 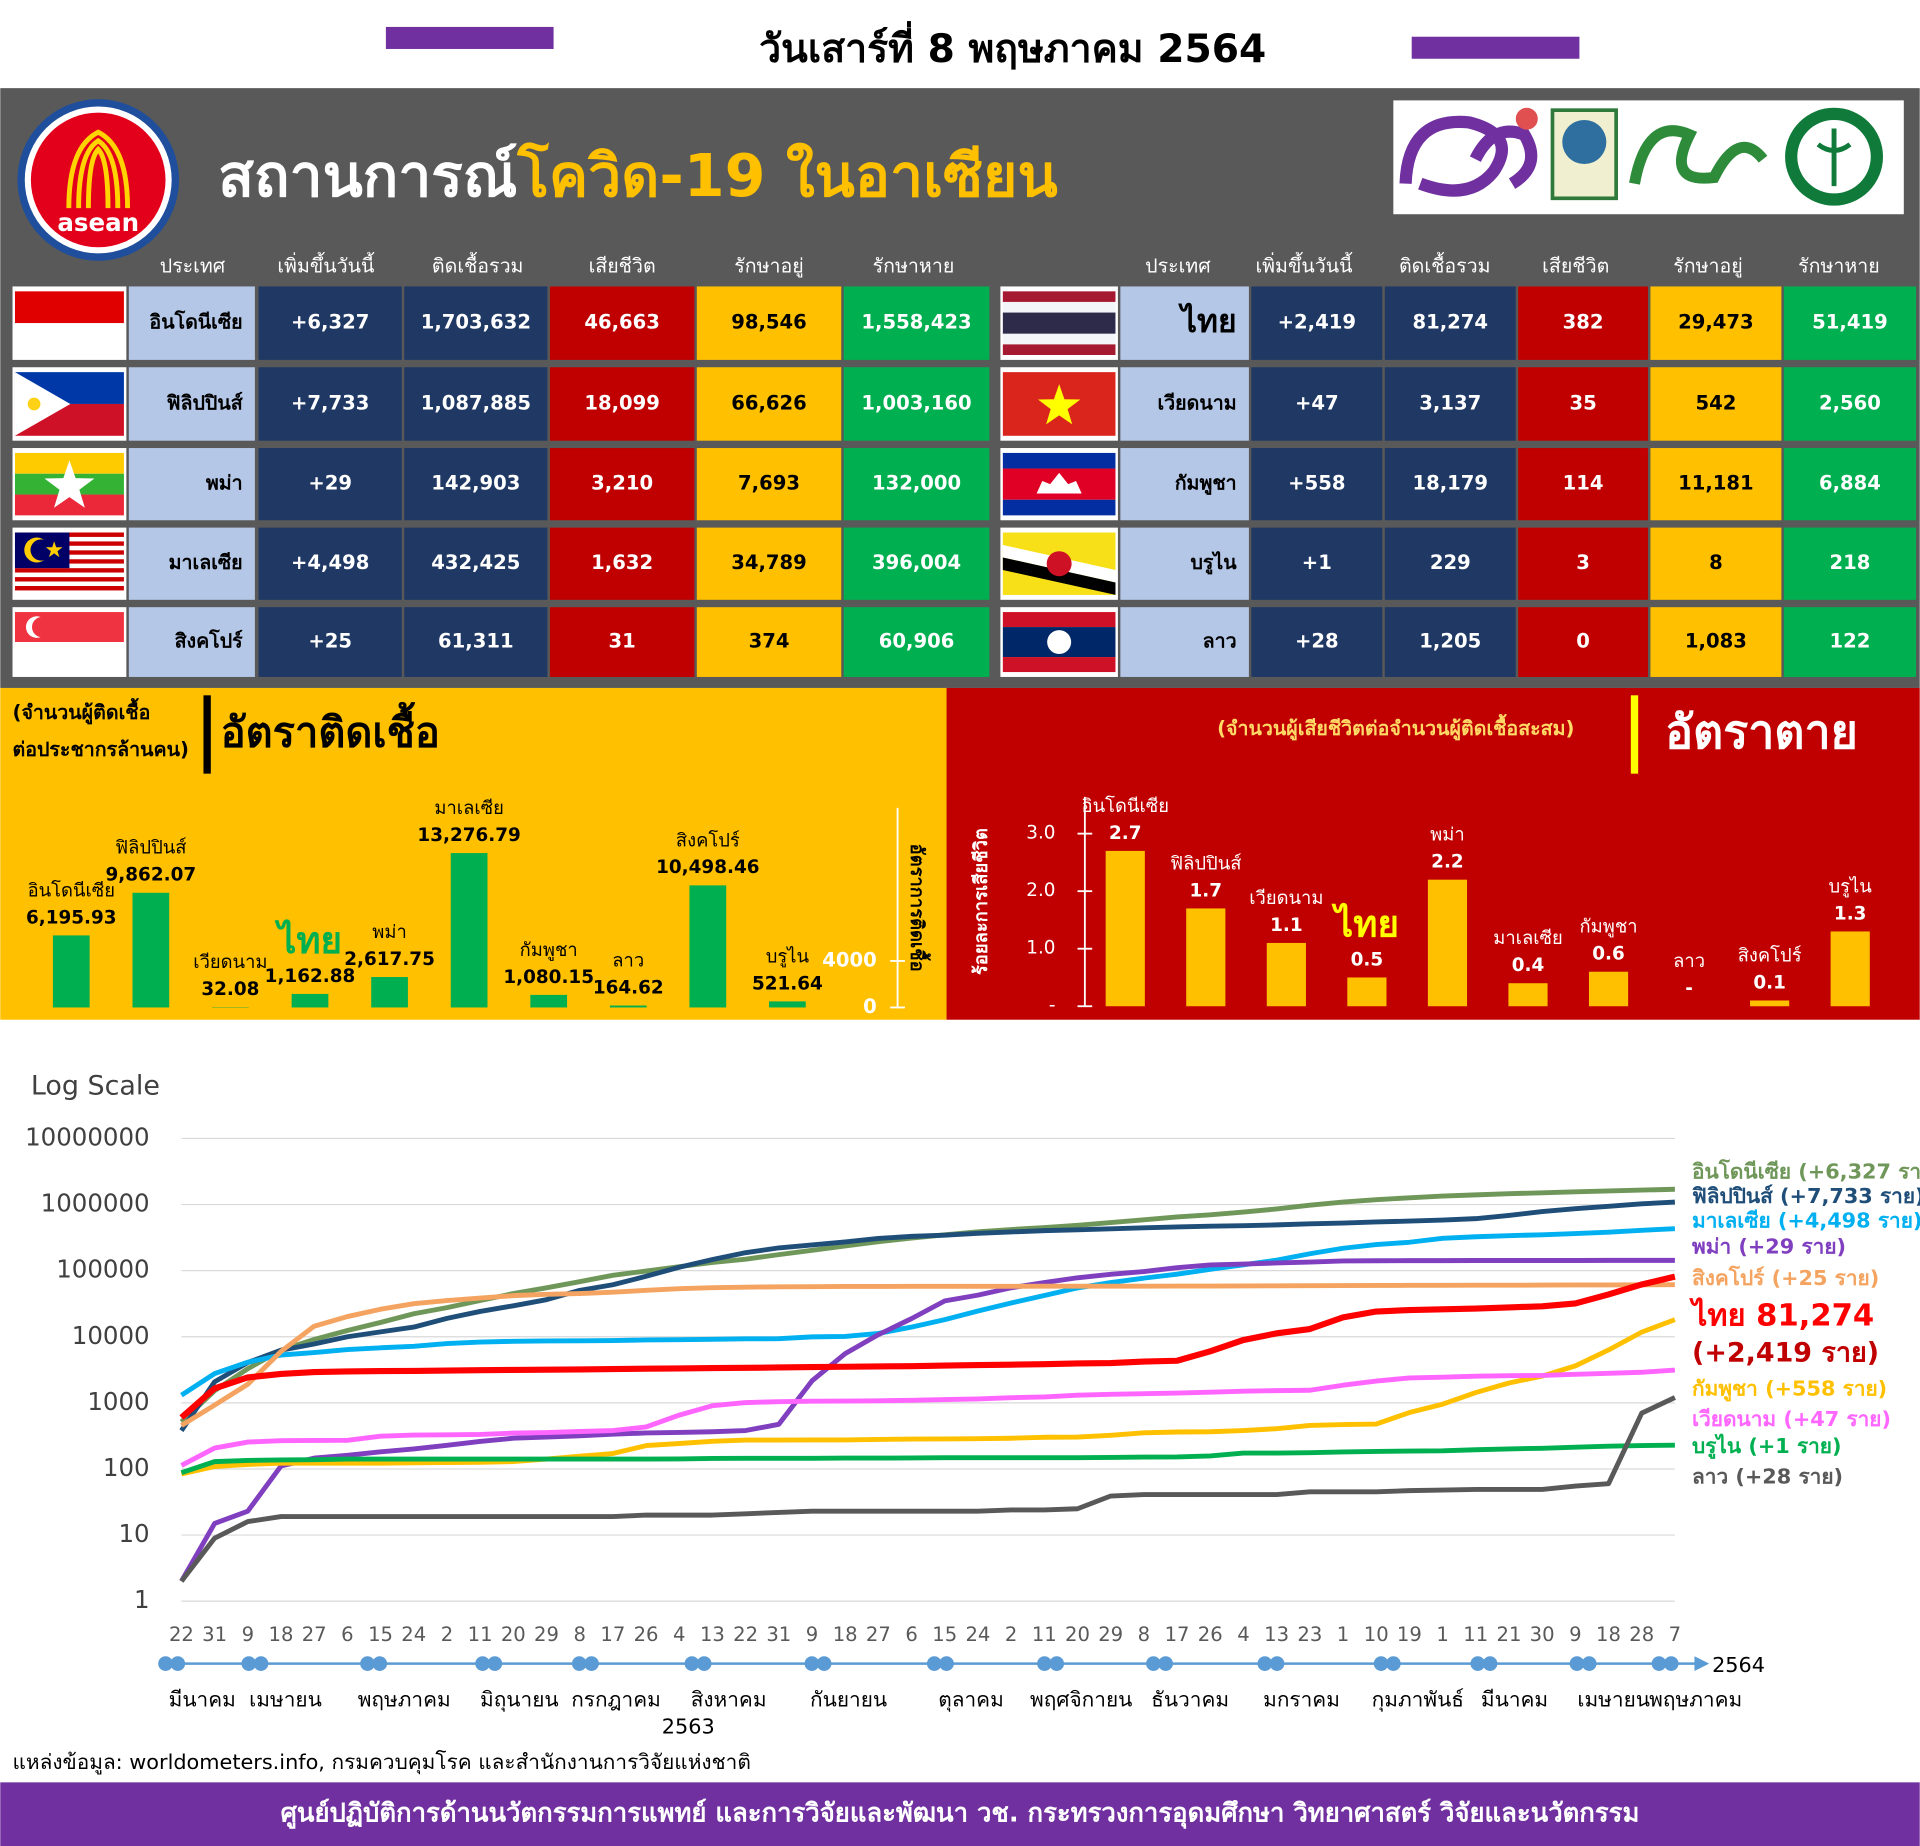 I want to click on category-label: ฟิลิปปินส์, so click(x=150, y=848).